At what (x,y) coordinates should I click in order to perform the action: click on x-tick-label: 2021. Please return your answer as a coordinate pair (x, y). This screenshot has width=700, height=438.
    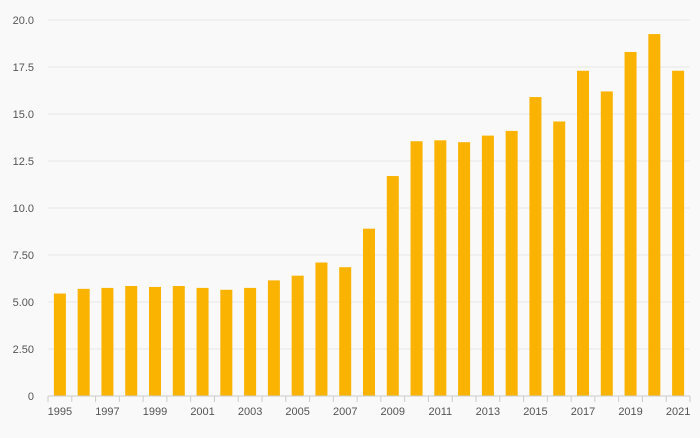
    Looking at the image, I should click on (678, 412).